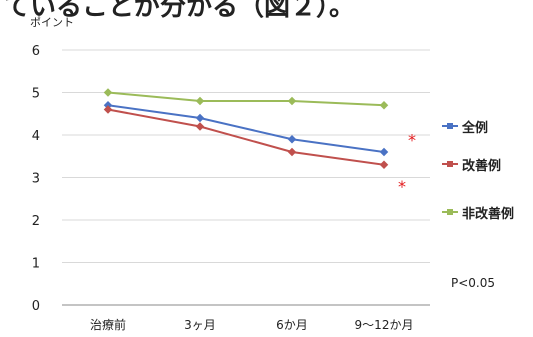 The height and width of the screenshot is (337, 533). What do you see at coordinates (36, 221) in the screenshot?
I see `y-tick-label: 2` at bounding box center [36, 221].